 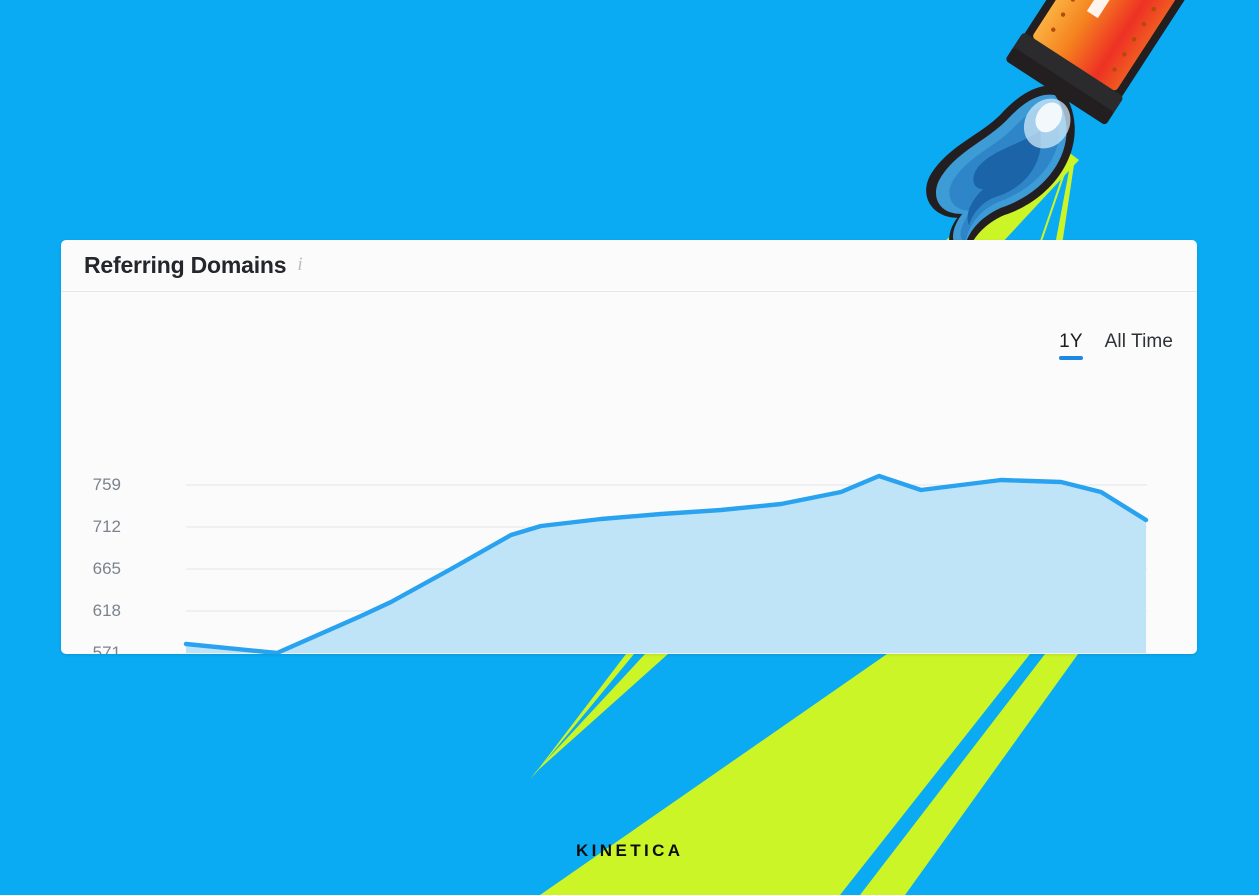 I want to click on exhaust-beam-lines, so click(x=1013, y=197).